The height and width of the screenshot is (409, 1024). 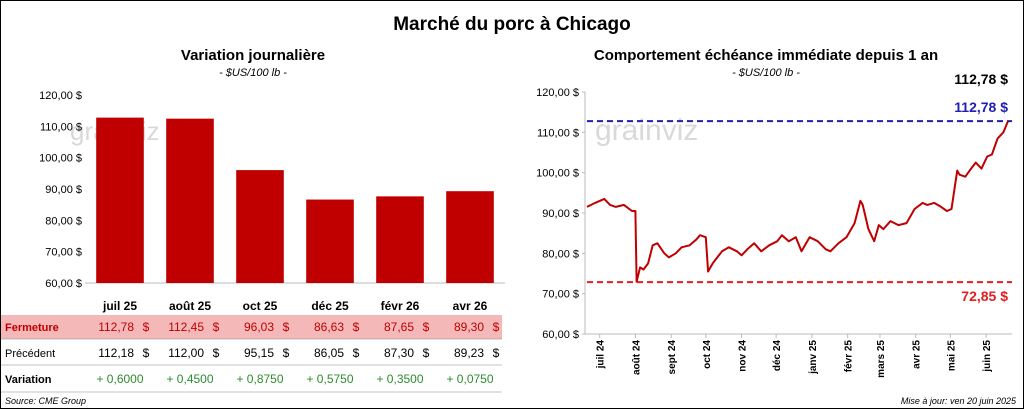 What do you see at coordinates (636, 357) in the screenshot?
I see `right-x-tick-label: août 24` at bounding box center [636, 357].